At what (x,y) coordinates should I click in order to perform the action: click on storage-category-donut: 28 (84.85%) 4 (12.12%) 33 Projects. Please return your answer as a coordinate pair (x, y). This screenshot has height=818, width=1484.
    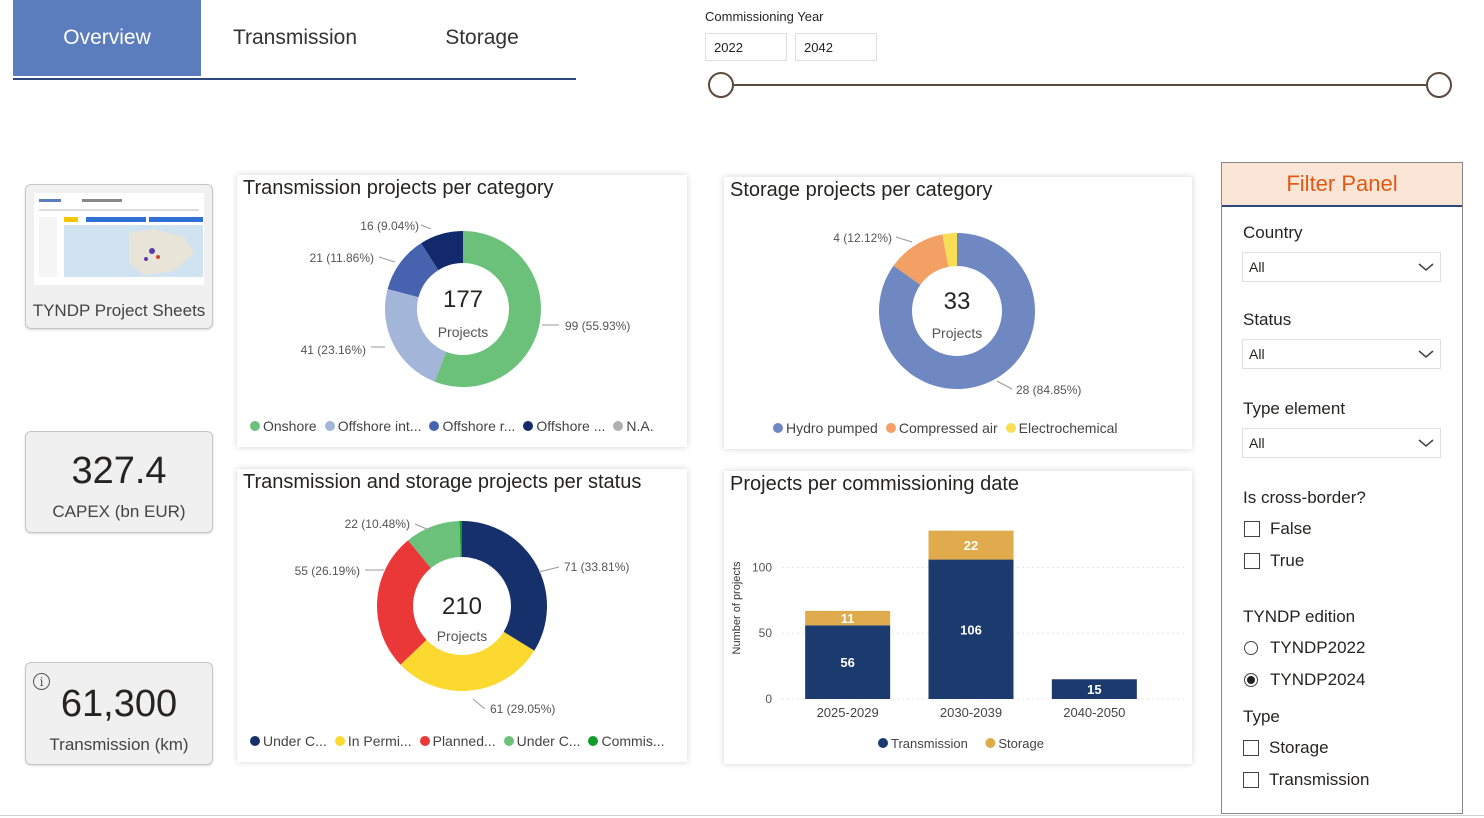
    Looking at the image, I should click on (958, 297).